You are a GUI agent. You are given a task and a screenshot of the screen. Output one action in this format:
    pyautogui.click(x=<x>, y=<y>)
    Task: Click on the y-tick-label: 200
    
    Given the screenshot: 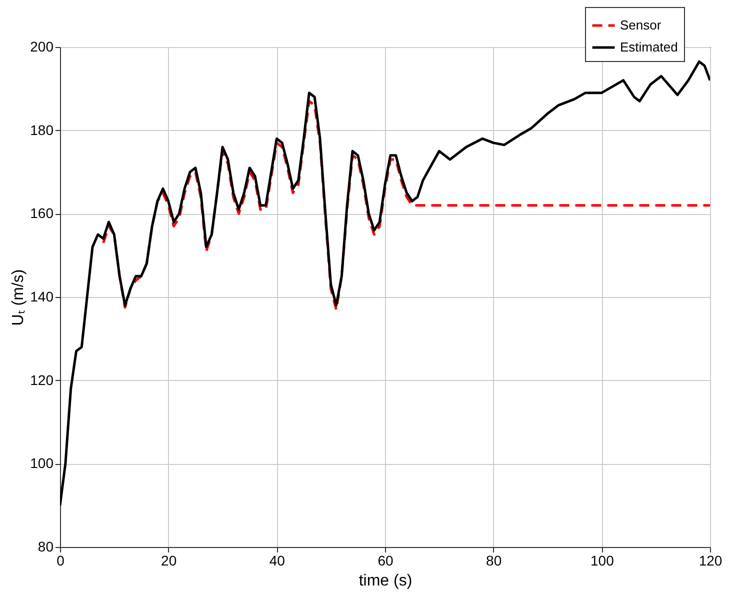 What is the action you would take?
    pyautogui.click(x=42, y=46)
    